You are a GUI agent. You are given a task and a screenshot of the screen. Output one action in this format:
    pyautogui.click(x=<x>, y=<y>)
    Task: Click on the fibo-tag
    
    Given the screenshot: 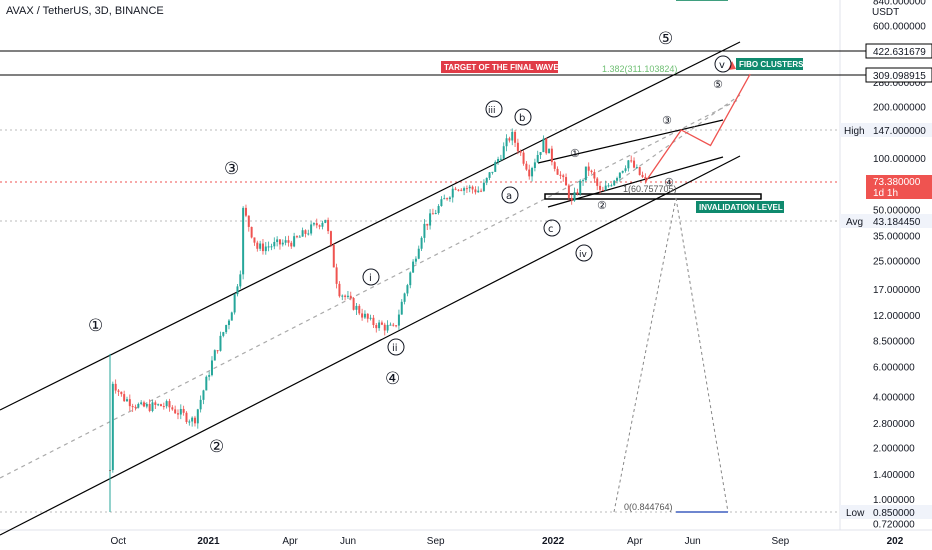 What is the action you would take?
    pyautogui.click(x=769, y=64)
    